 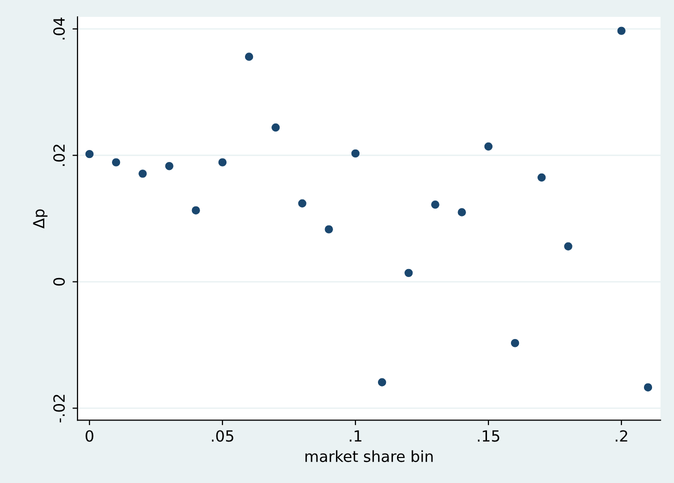 What do you see at coordinates (59, 282) in the screenshot?
I see `y-tick-label: 0` at bounding box center [59, 282].